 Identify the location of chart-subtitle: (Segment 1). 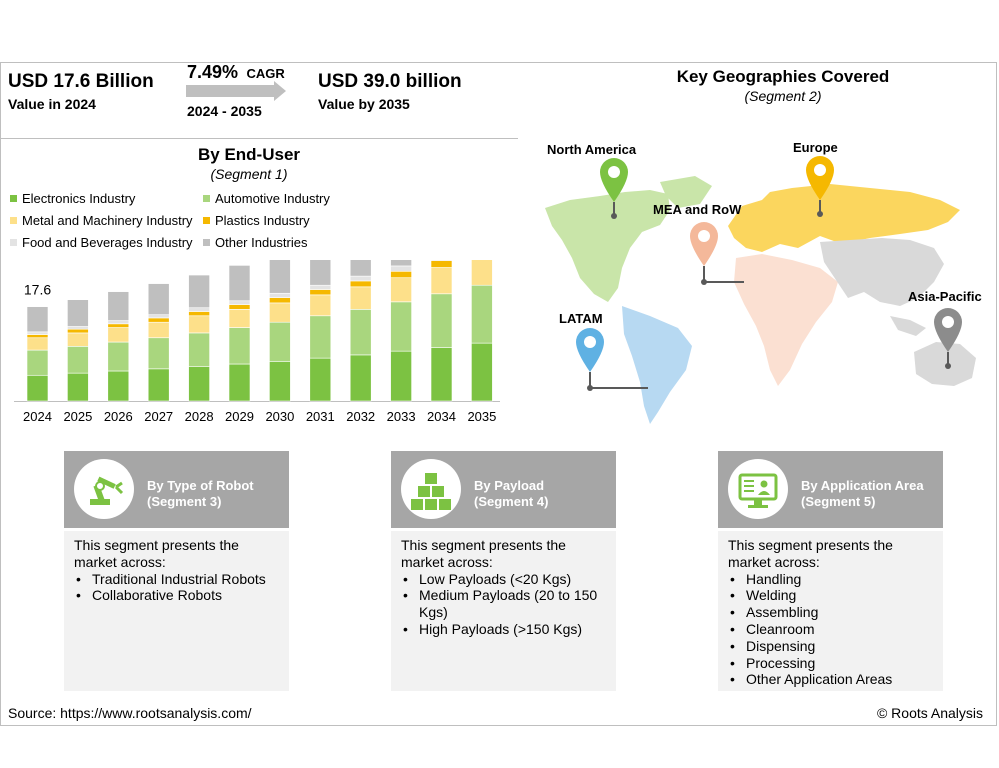
(249, 174).